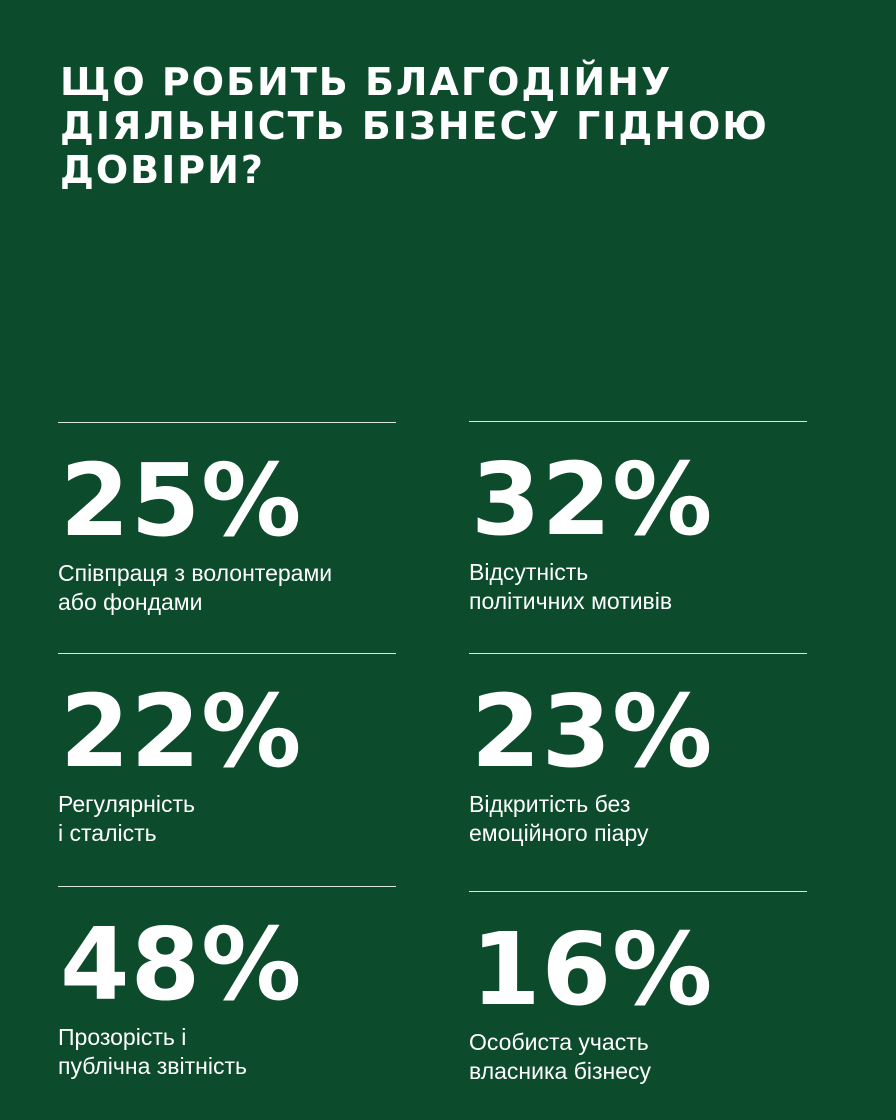 This screenshot has width=896, height=1120. I want to click on stat-label: Відсутність політичних мотивів, so click(634, 587).